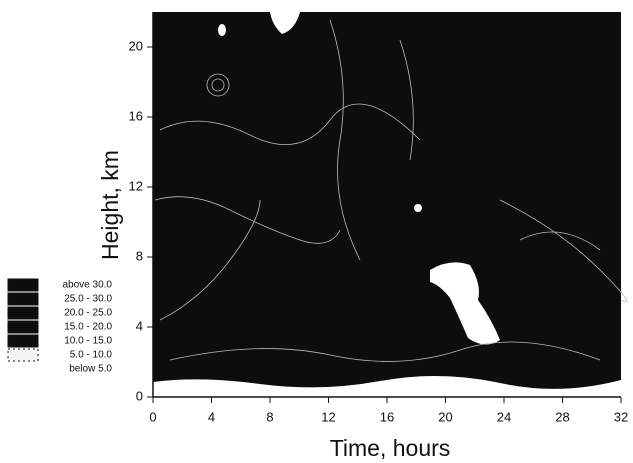 This screenshot has width=633, height=463. What do you see at coordinates (621, 416) in the screenshot?
I see `x-tick-label: 32` at bounding box center [621, 416].